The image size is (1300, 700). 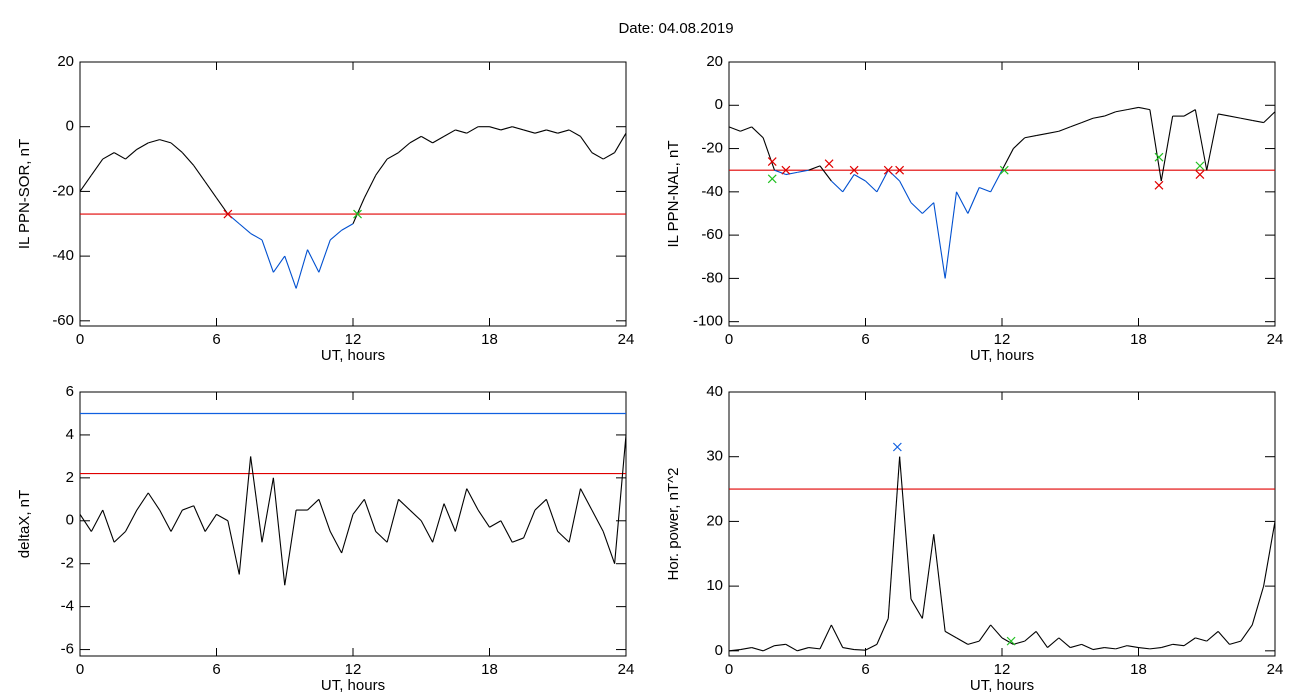 I want to click on y-axis-label: deltaX, nT, so click(x=24, y=524).